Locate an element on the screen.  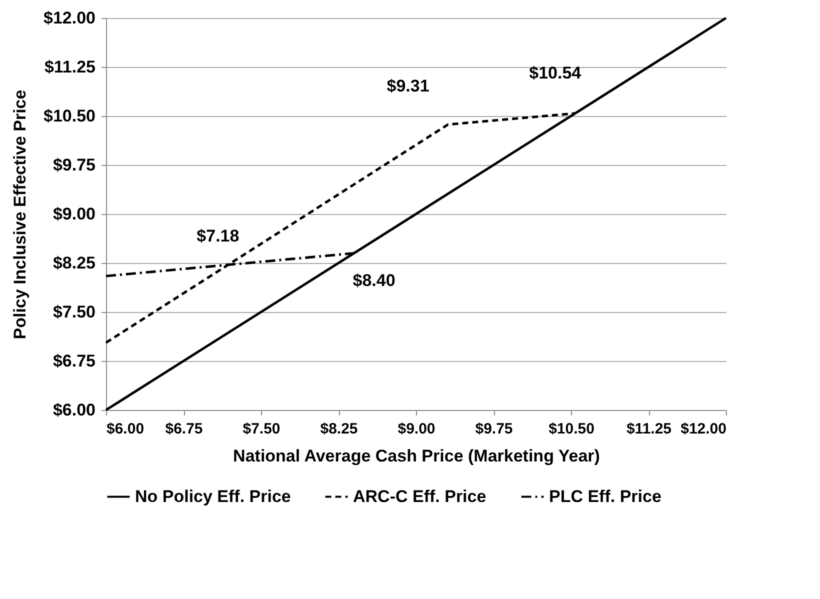
annotation: $9.31 is located at coordinates (408, 86).